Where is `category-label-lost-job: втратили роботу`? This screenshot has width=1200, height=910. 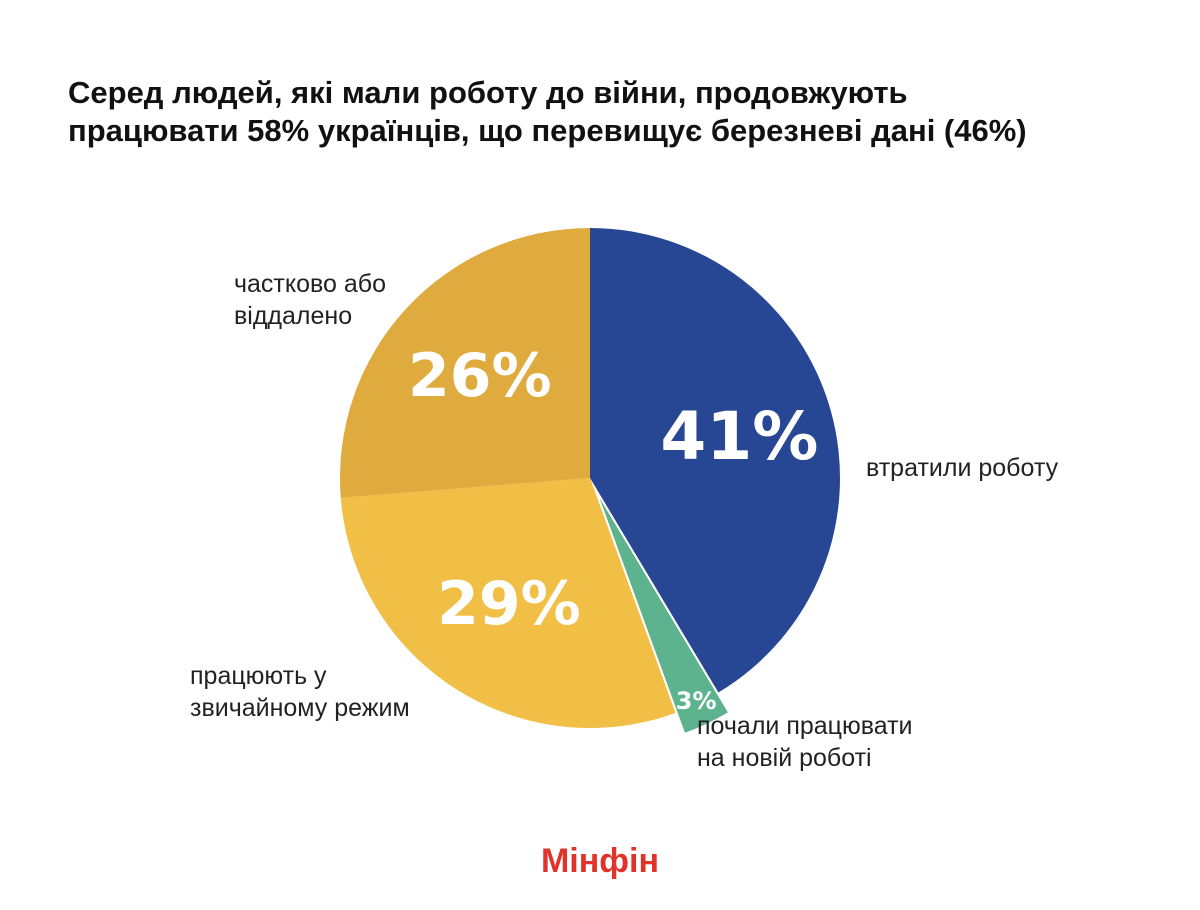
category-label-lost-job: втратили роботу is located at coordinates (962, 468).